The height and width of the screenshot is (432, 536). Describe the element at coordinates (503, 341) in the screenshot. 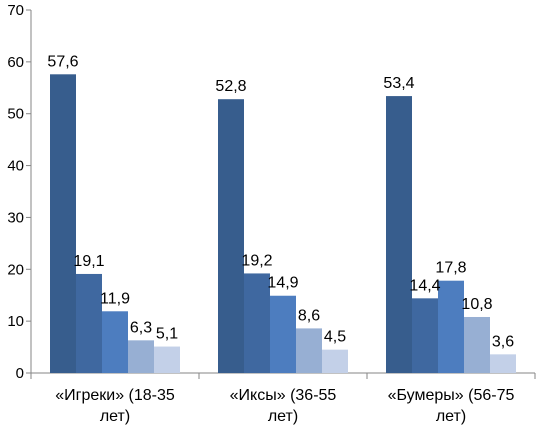

I see `data-label: 3,6` at that location.